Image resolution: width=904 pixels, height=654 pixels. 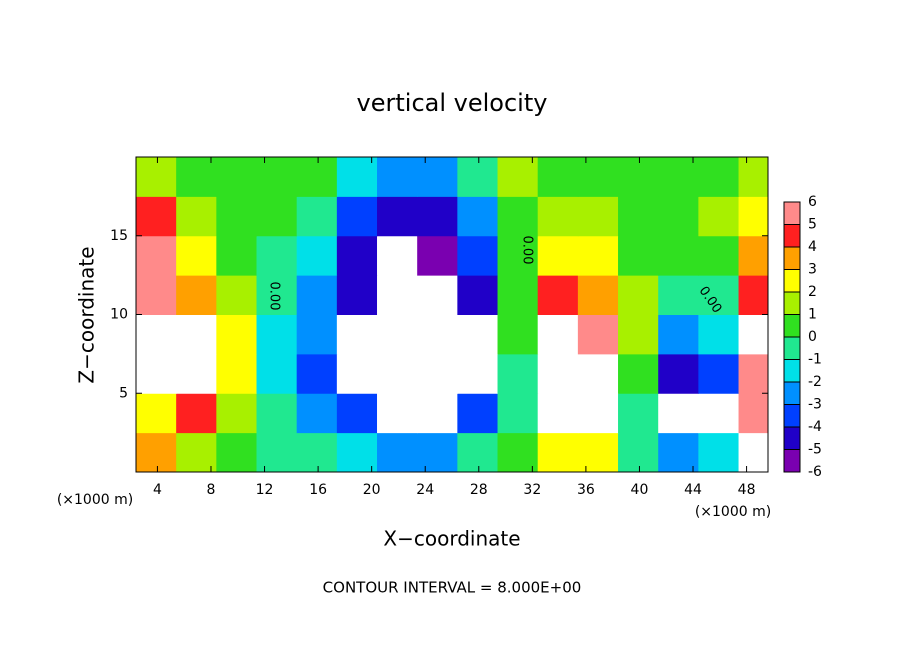 What do you see at coordinates (119, 236) in the screenshot?
I see `y-tick-label: 15` at bounding box center [119, 236].